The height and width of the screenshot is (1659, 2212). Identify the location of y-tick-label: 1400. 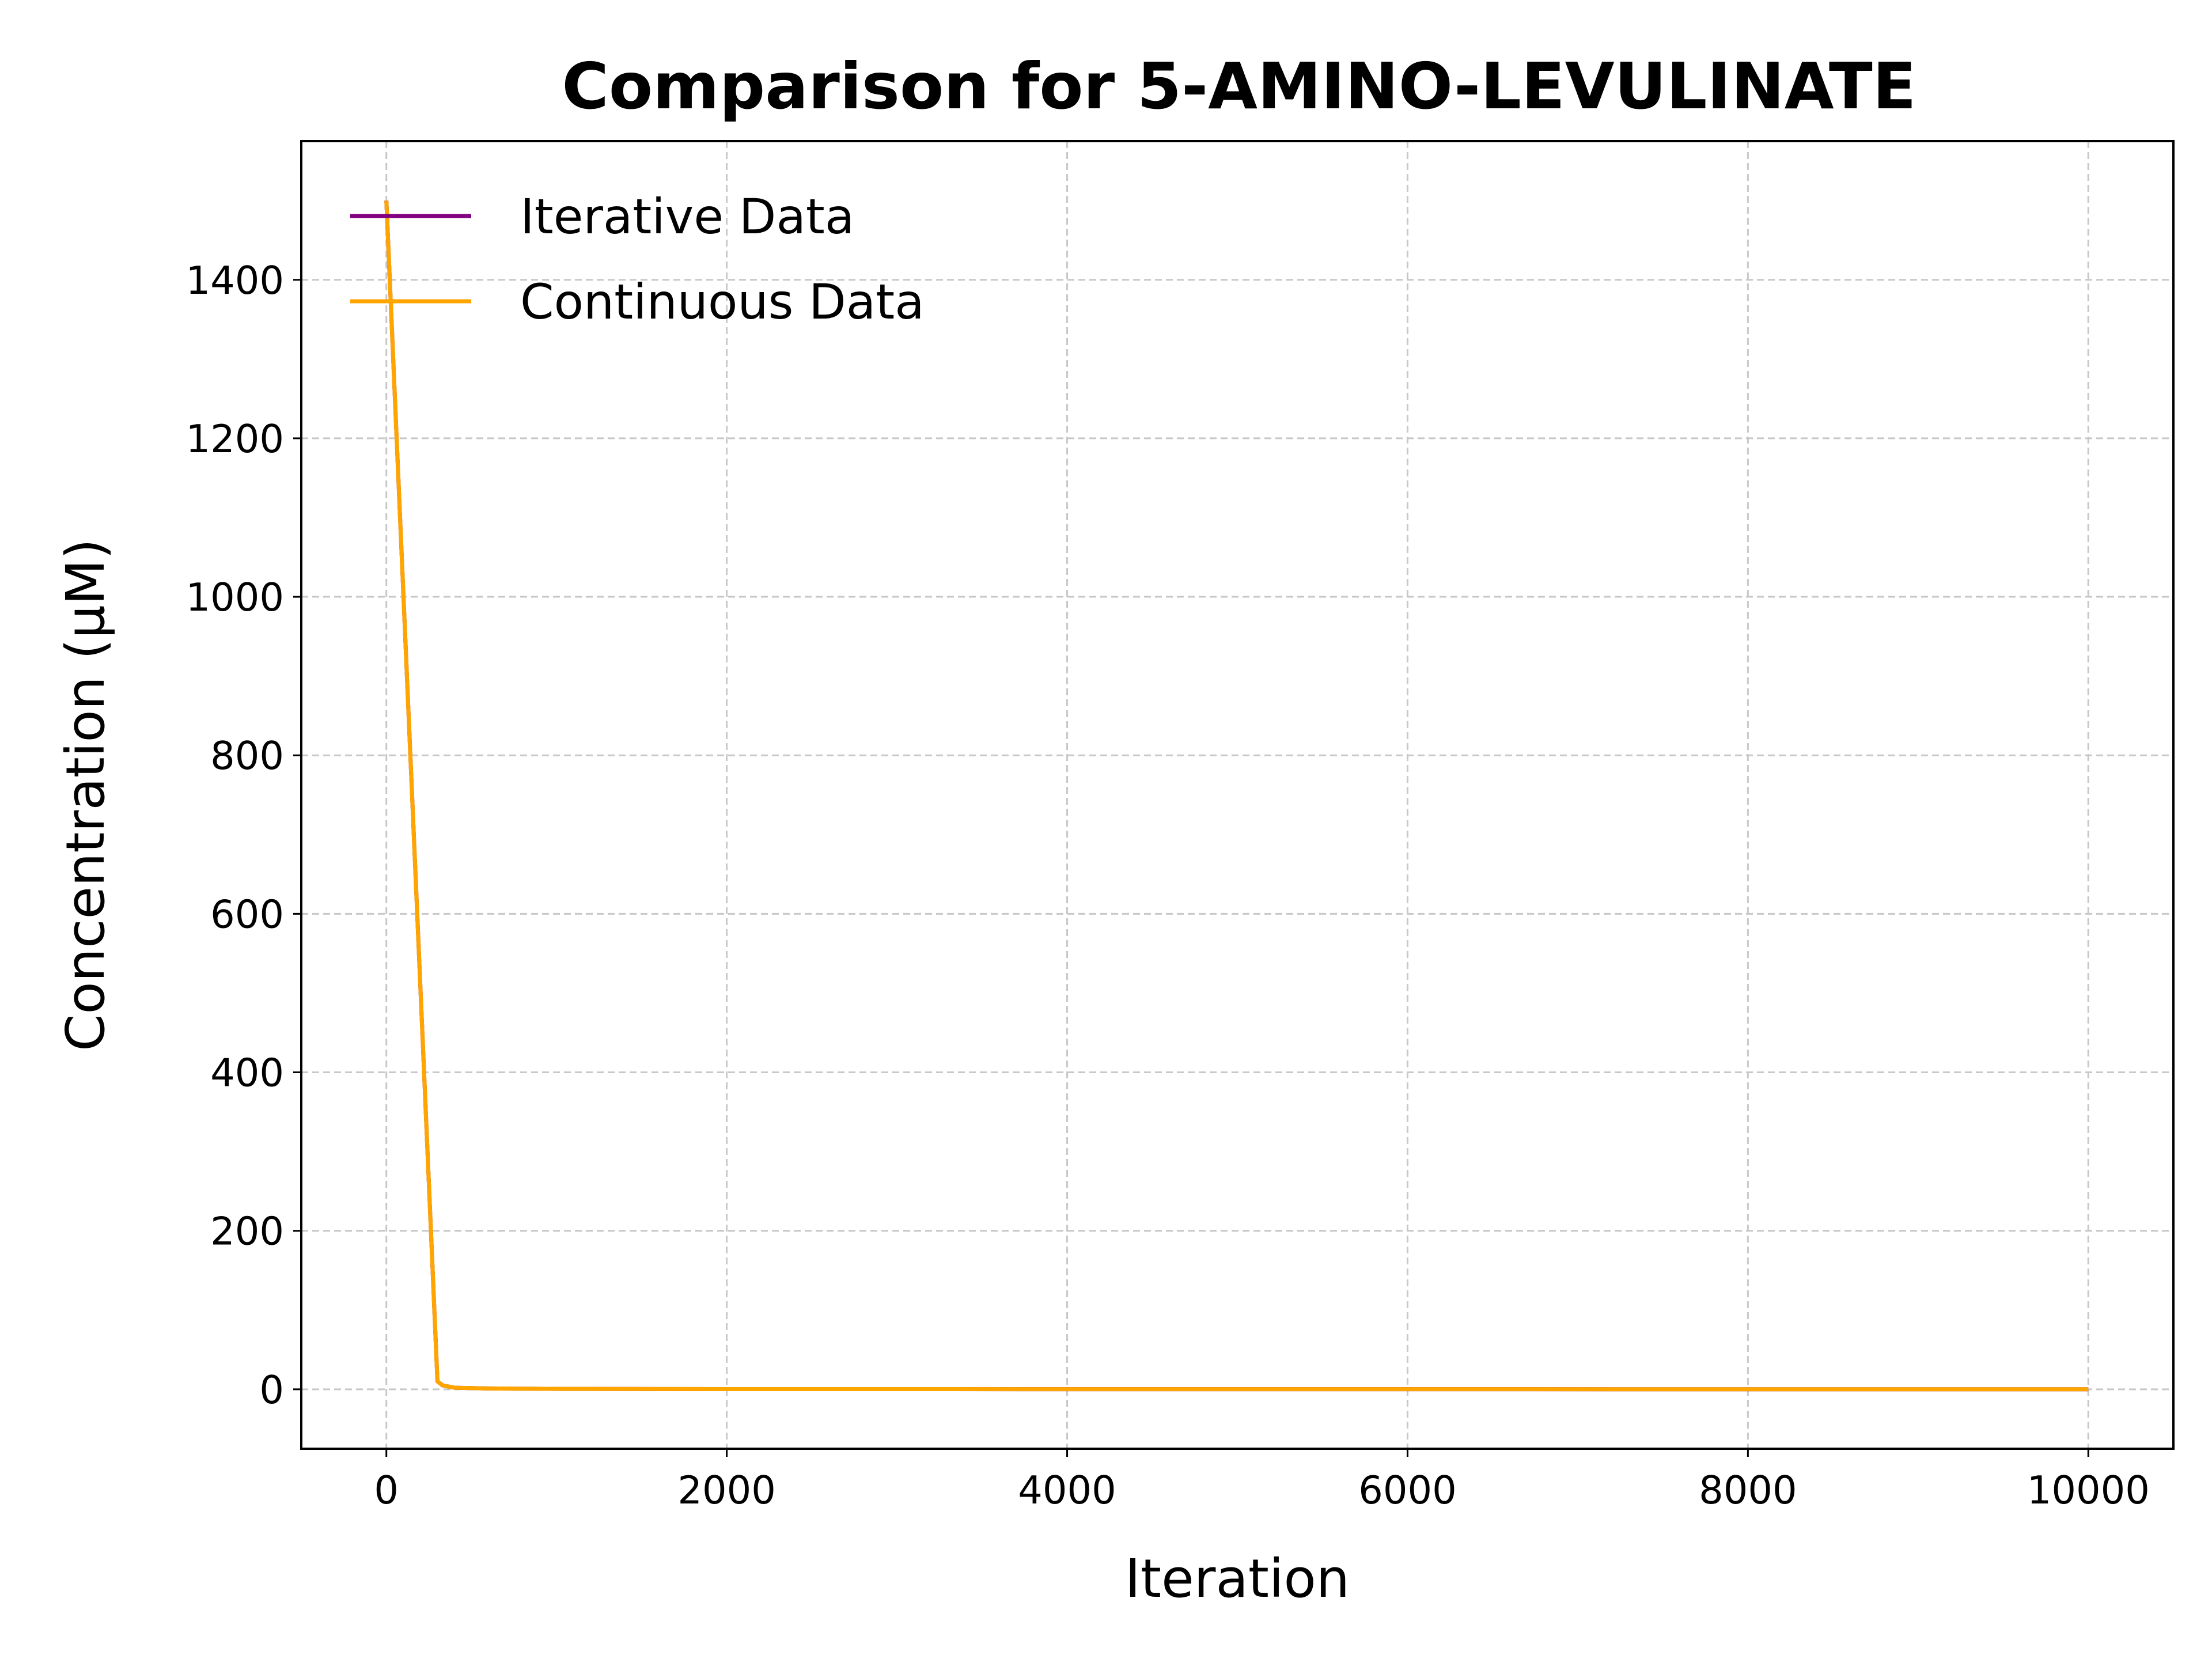
(234, 280).